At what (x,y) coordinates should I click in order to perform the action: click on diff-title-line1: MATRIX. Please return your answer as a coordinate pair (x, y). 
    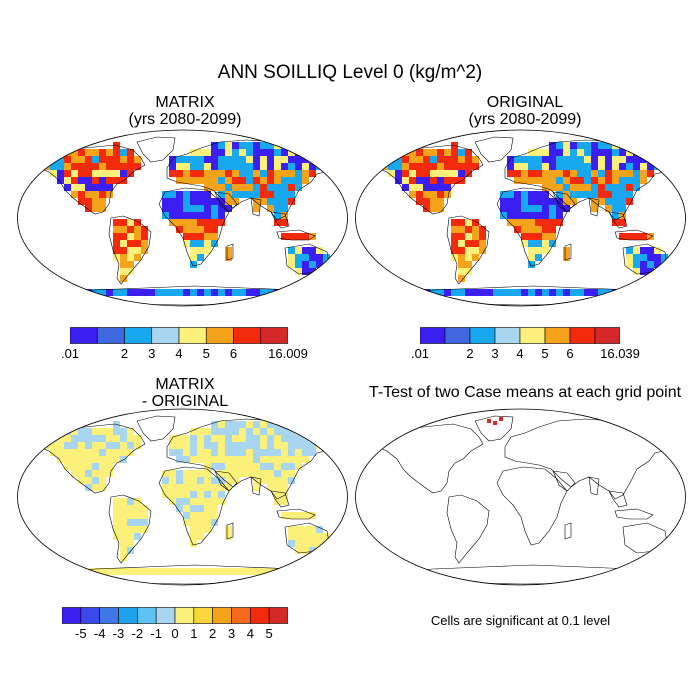
    Looking at the image, I should click on (185, 384).